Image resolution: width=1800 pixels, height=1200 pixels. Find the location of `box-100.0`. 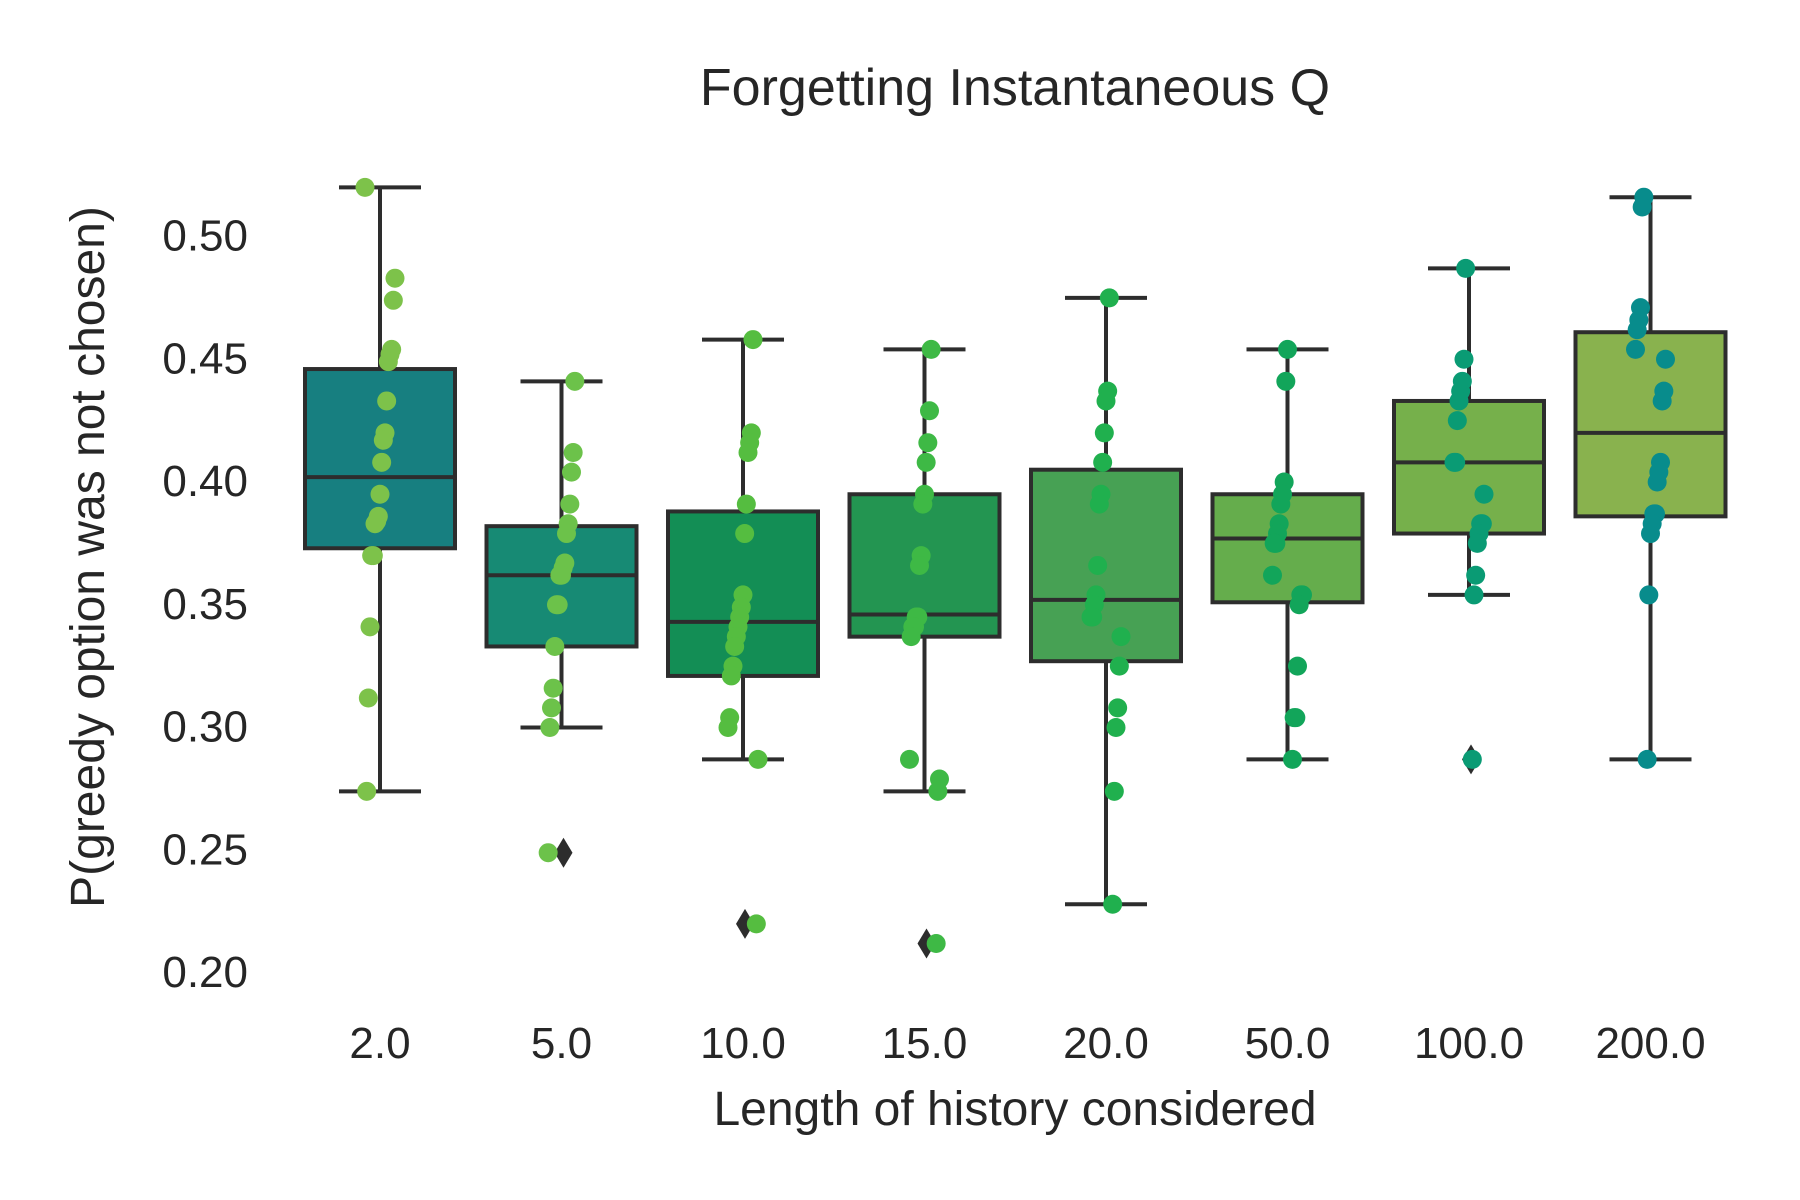

box-100.0 is located at coordinates (1469, 520).